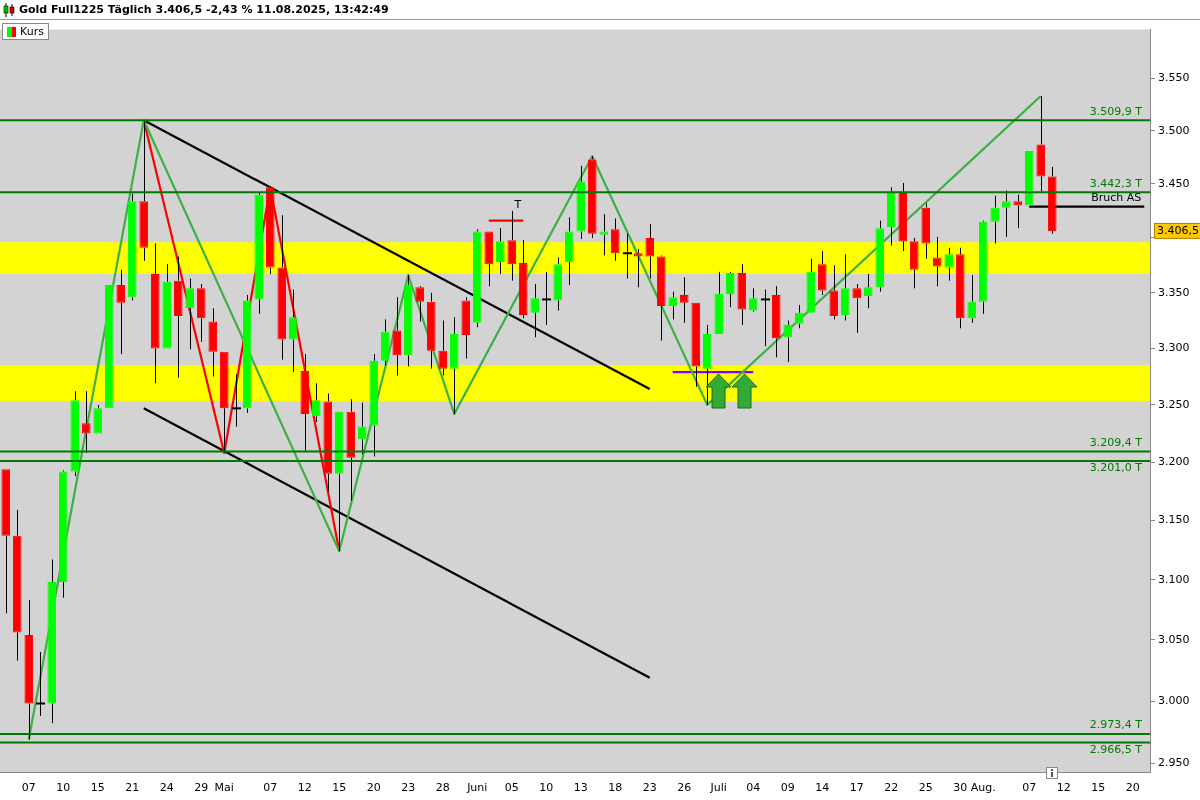 Image resolution: width=1200 pixels, height=800 pixels. Describe the element at coordinates (684, 788) in the screenshot. I see `x-tick-label: 26` at that location.